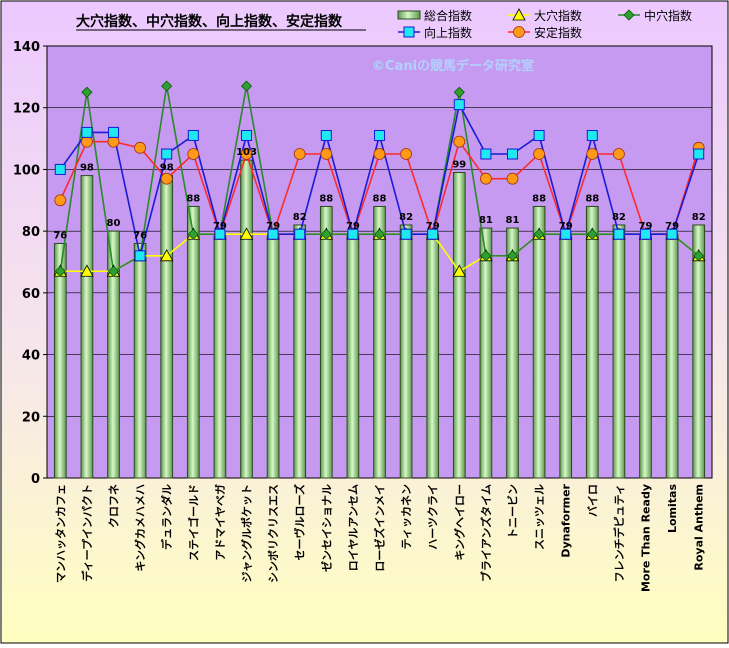  I want to click on x-tick-label: シンボリクリスエス, so click(273, 533).